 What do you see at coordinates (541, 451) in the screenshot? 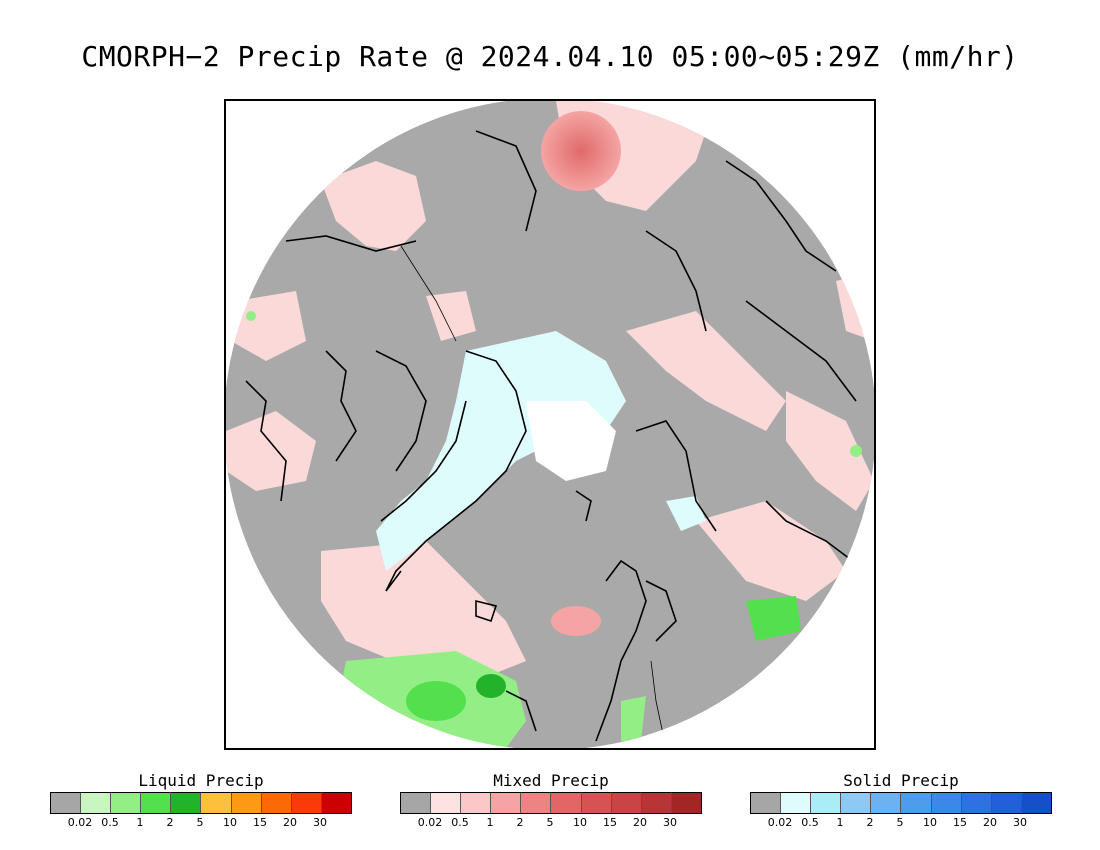
I see `solid-precip-light` at bounding box center [541, 451].